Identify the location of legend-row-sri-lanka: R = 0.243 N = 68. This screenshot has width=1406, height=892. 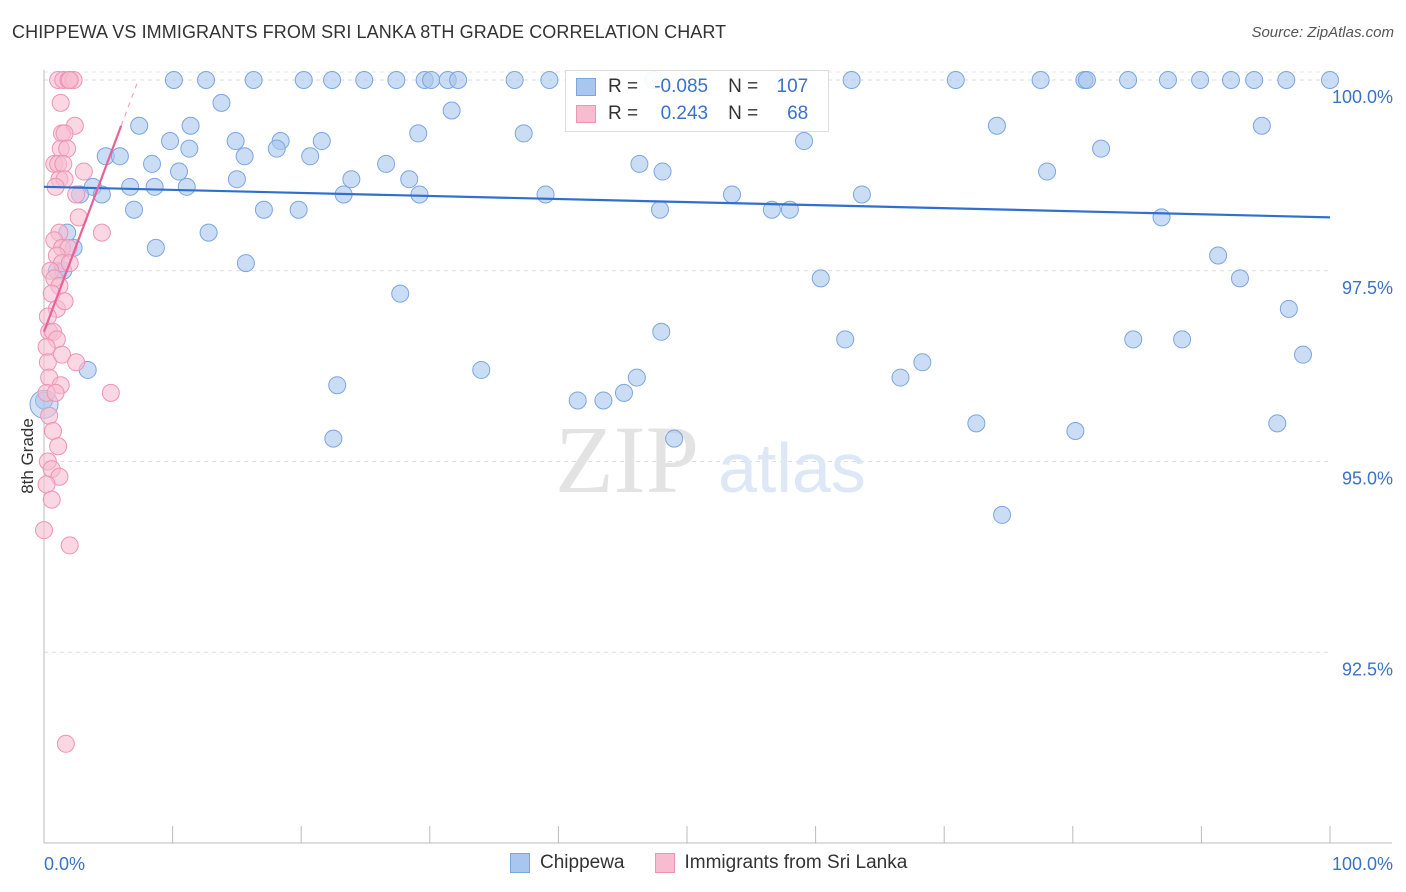
(692, 114).